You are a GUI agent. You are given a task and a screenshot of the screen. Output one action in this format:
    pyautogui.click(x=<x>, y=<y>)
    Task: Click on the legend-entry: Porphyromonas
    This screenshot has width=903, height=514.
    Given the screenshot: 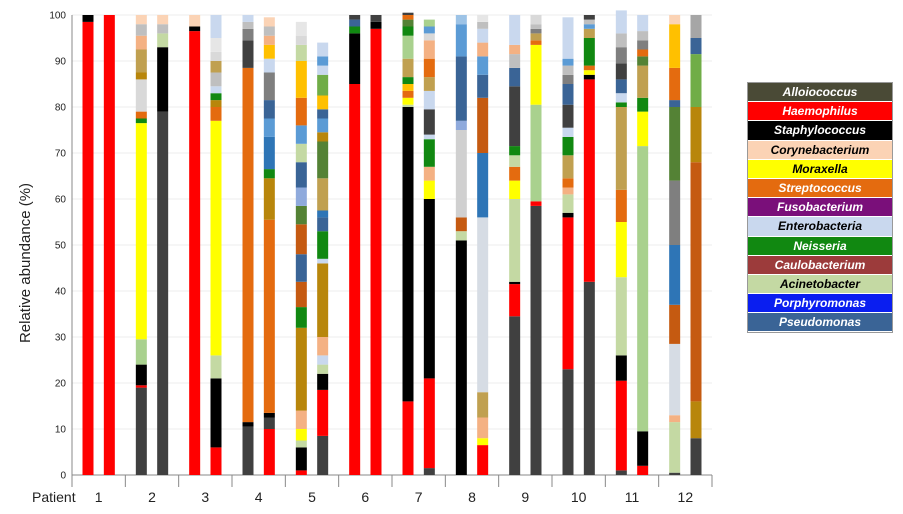 What is the action you would take?
    pyautogui.click(x=820, y=304)
    